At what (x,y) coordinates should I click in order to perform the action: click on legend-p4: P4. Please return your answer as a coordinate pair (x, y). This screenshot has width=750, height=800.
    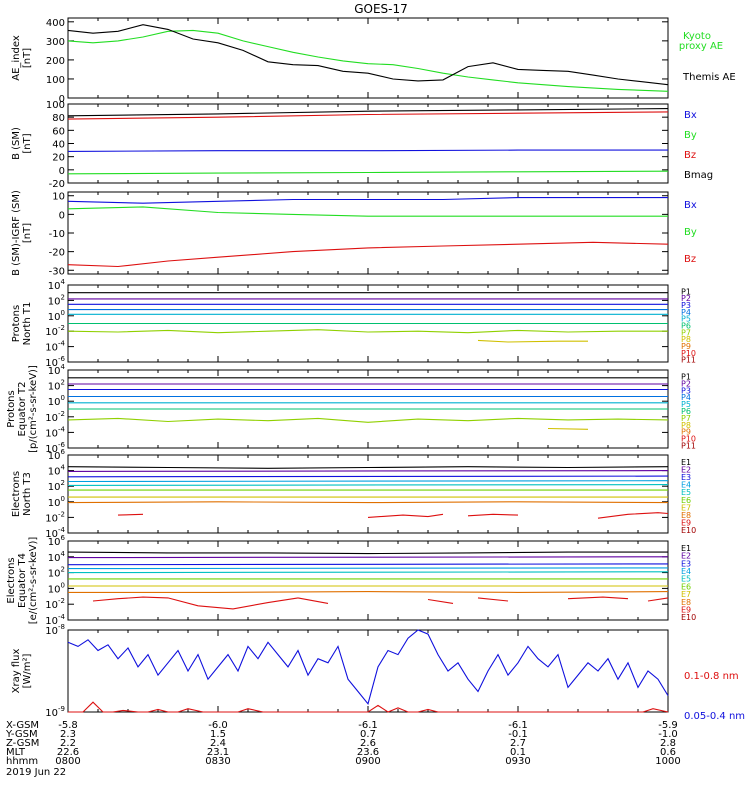
    Looking at the image, I should click on (686, 397).